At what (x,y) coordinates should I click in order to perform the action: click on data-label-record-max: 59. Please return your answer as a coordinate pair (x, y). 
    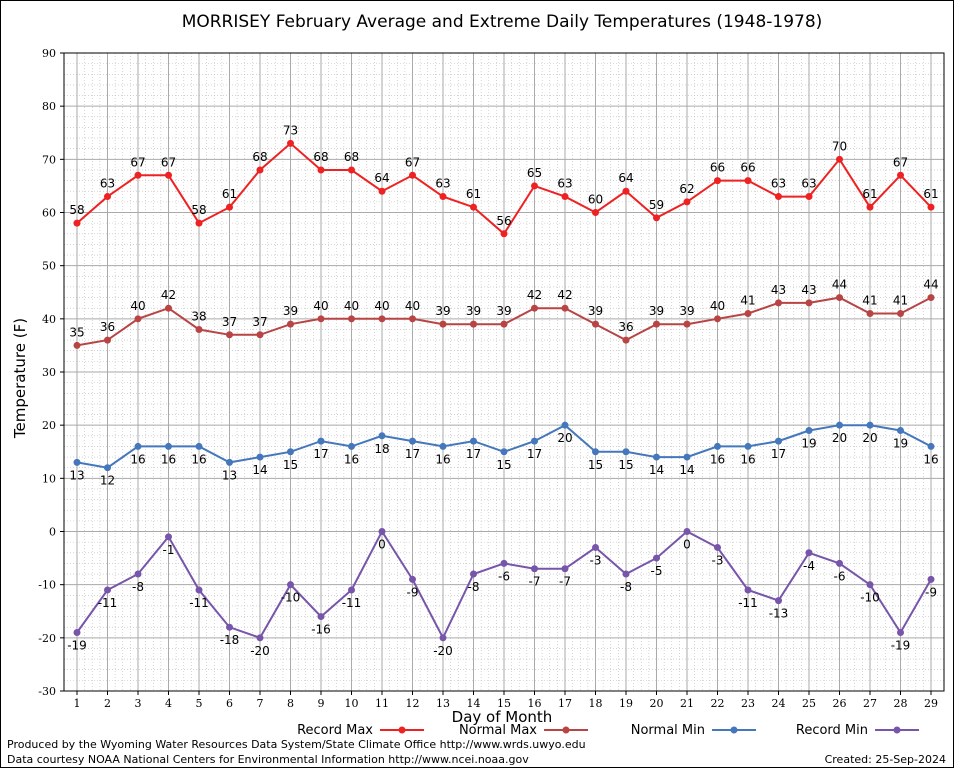
    Looking at the image, I should click on (656, 205).